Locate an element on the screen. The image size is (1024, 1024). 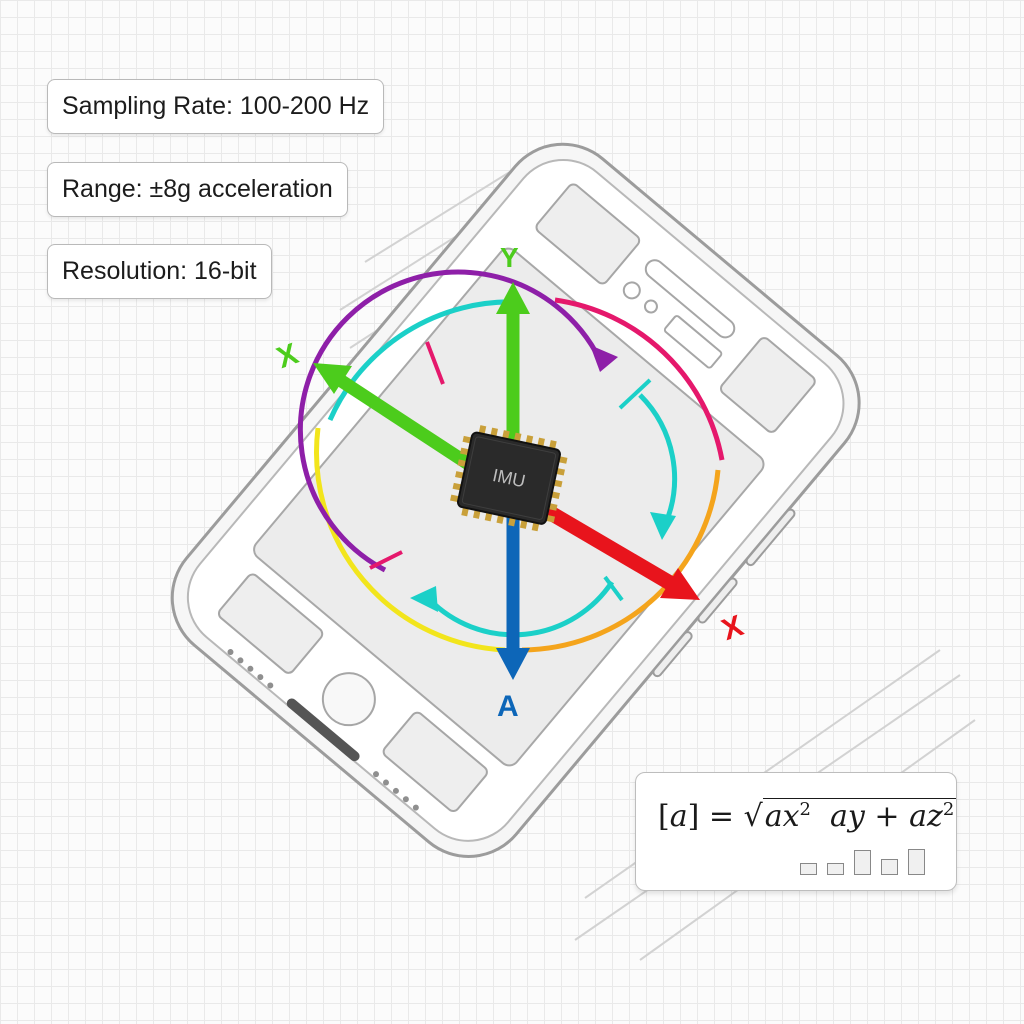
sampling-rate-label: Sampling Rate: 100-200 Hz is located at coordinates (216, 106).